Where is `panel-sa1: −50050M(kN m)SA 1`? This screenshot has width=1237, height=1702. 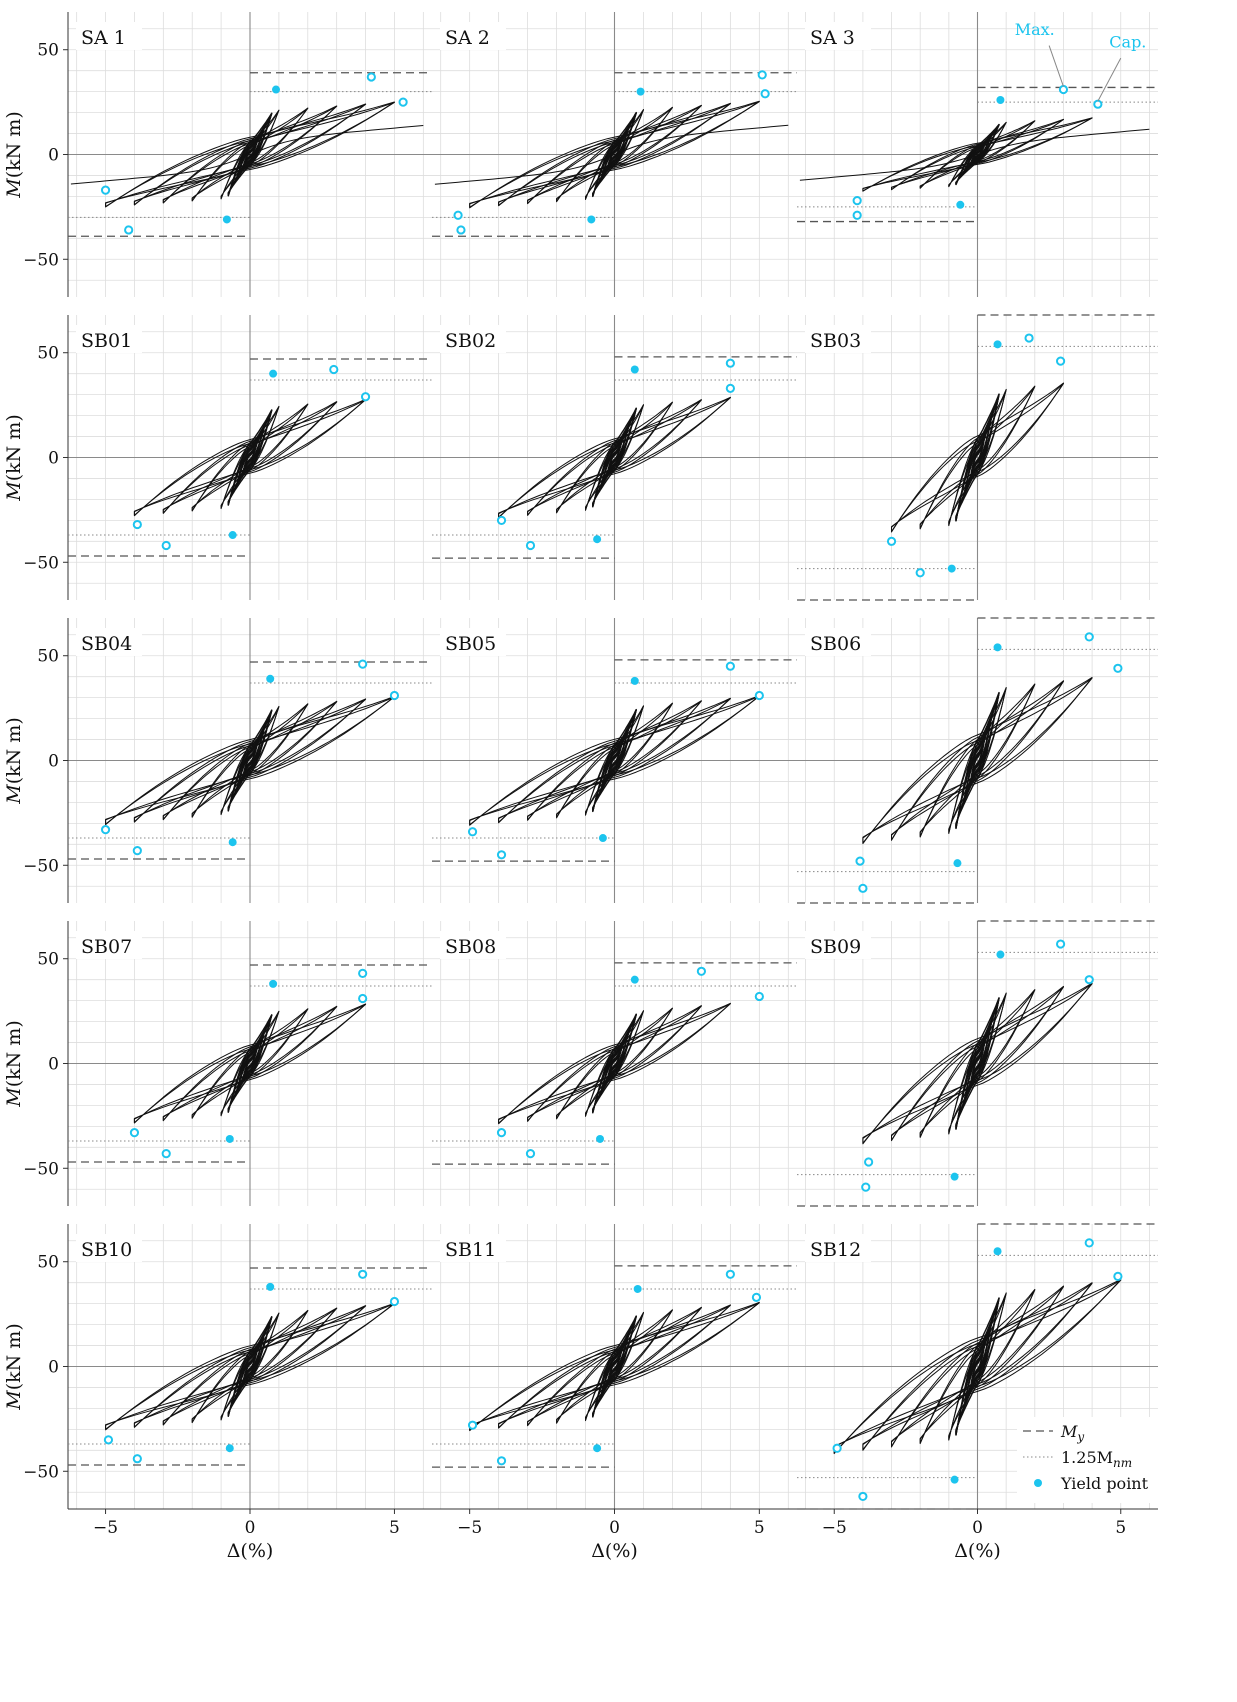
panel-sa1: −50050M(kN m)SA 1 is located at coordinates (217, 154).